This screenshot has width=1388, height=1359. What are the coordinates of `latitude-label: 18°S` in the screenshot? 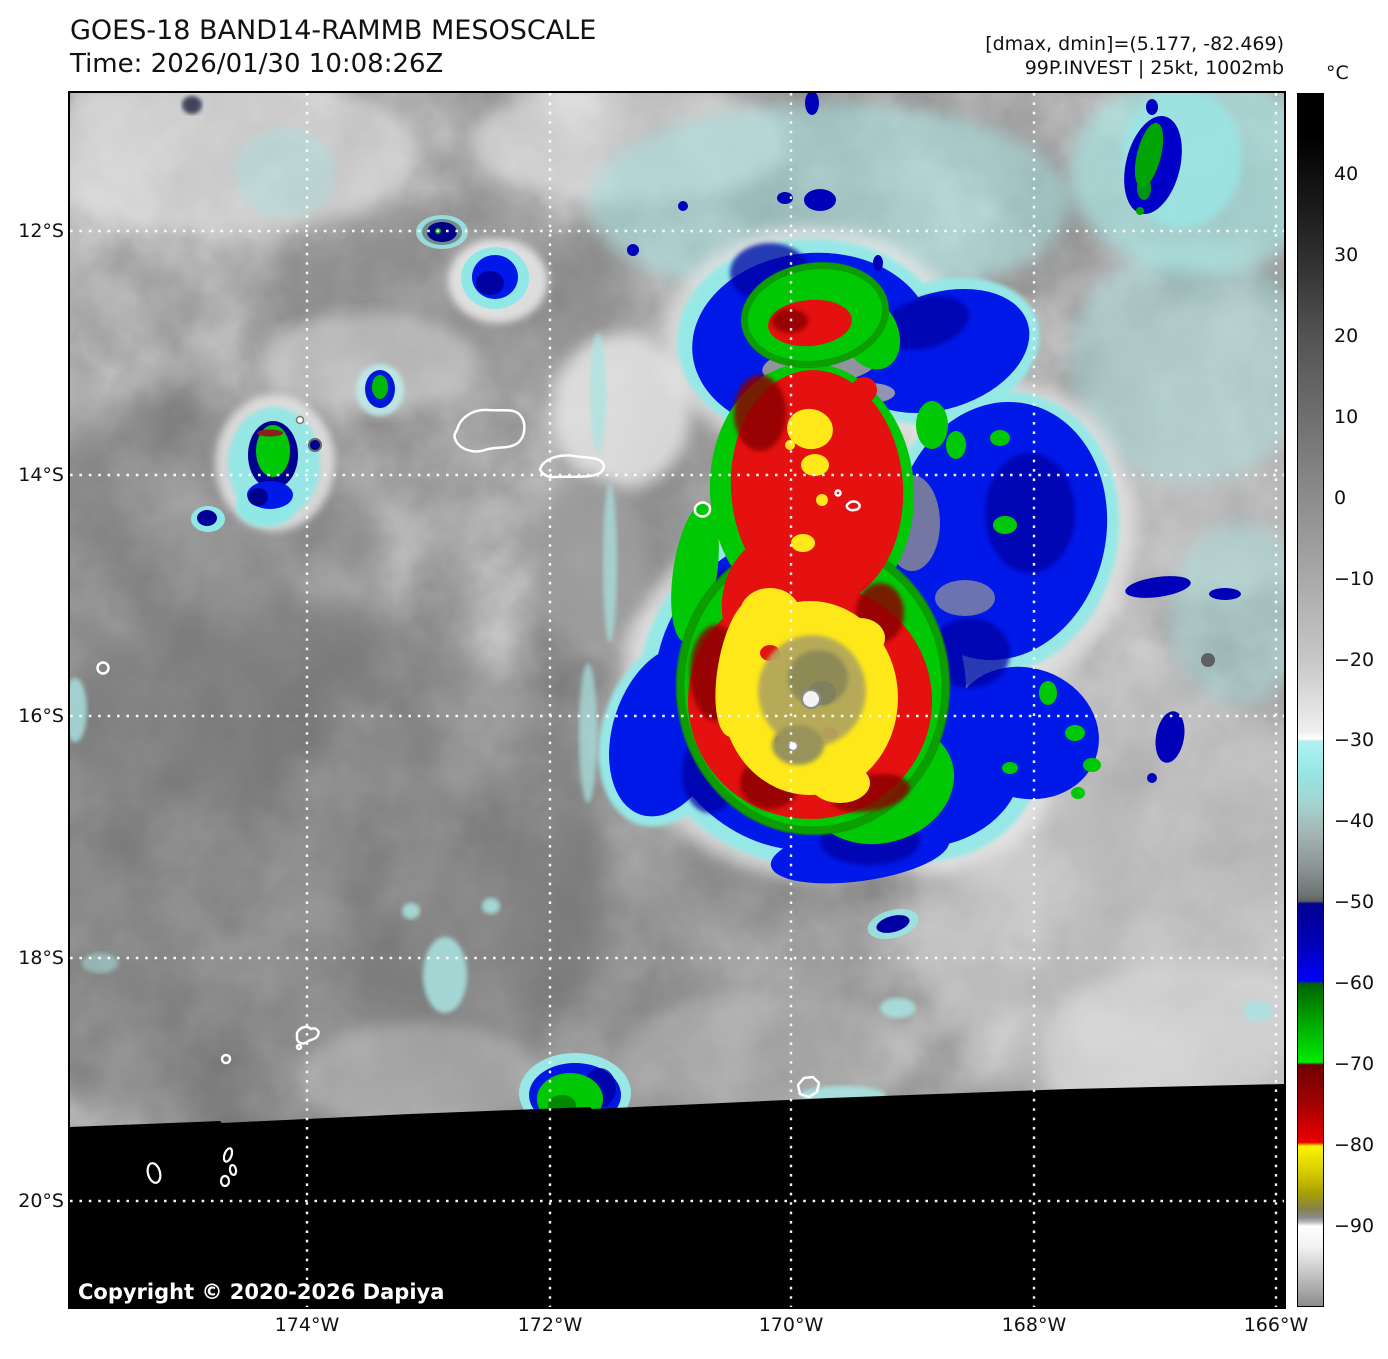 It's located at (41, 958).